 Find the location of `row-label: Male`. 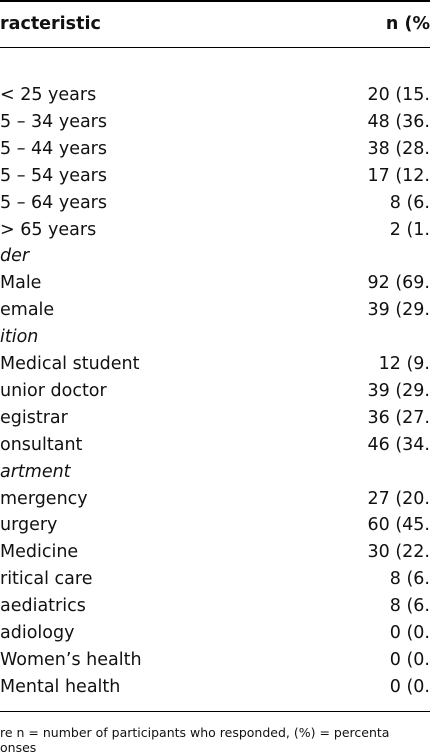

row-label: Male is located at coordinates (21, 283).